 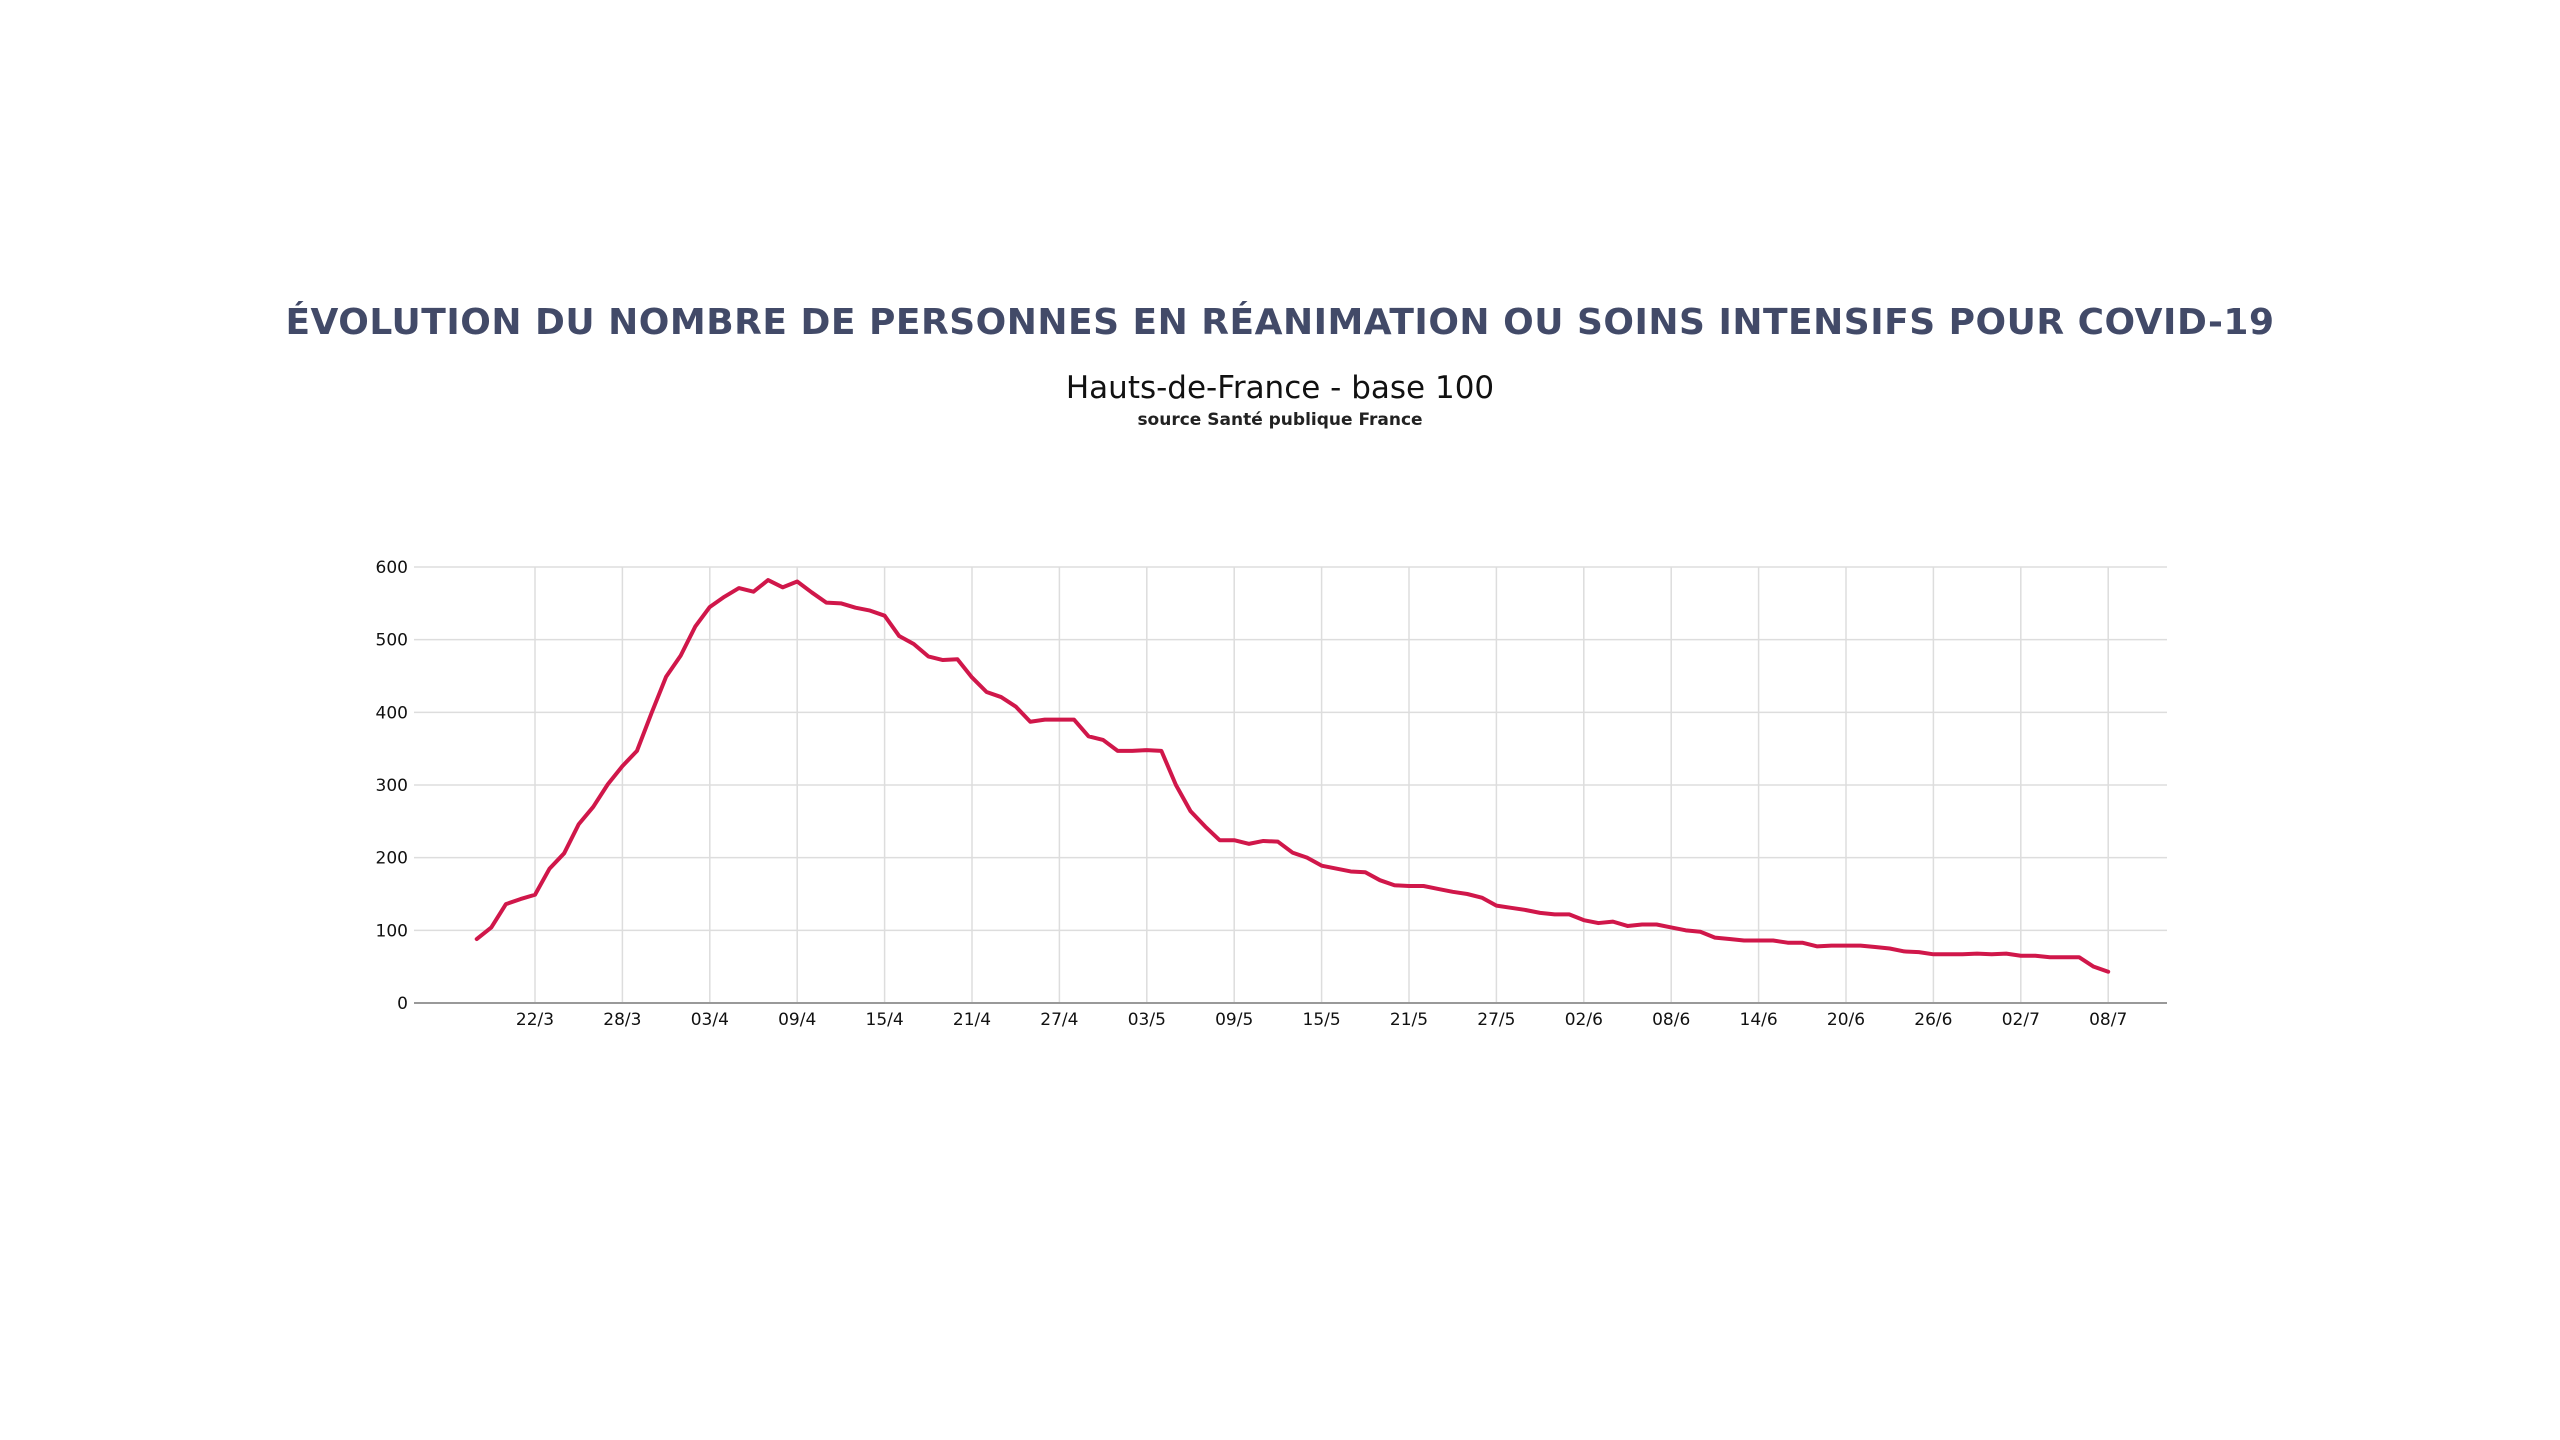 What do you see at coordinates (392, 931) in the screenshot?
I see `y-tick-label: 100` at bounding box center [392, 931].